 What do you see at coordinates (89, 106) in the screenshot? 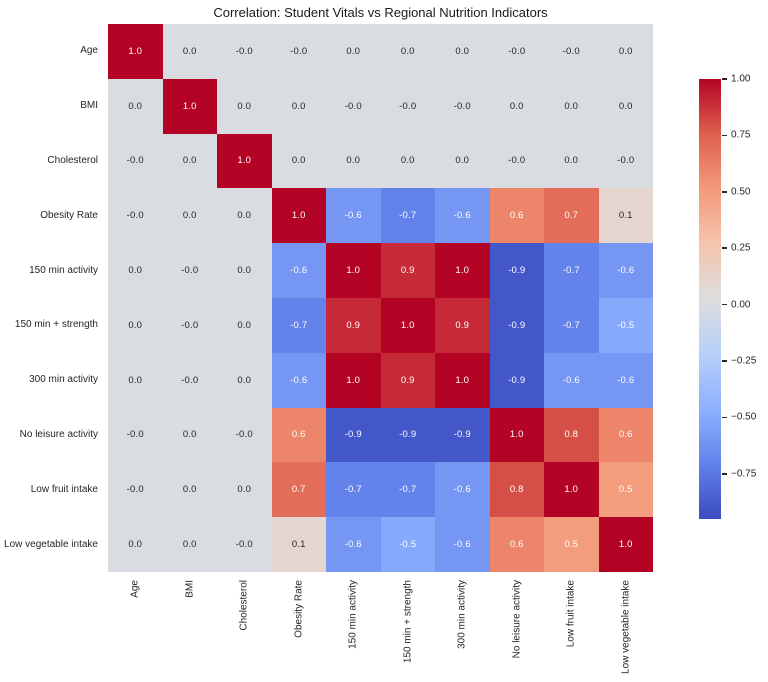
I see `y-tick-label: BMI` at bounding box center [89, 106].